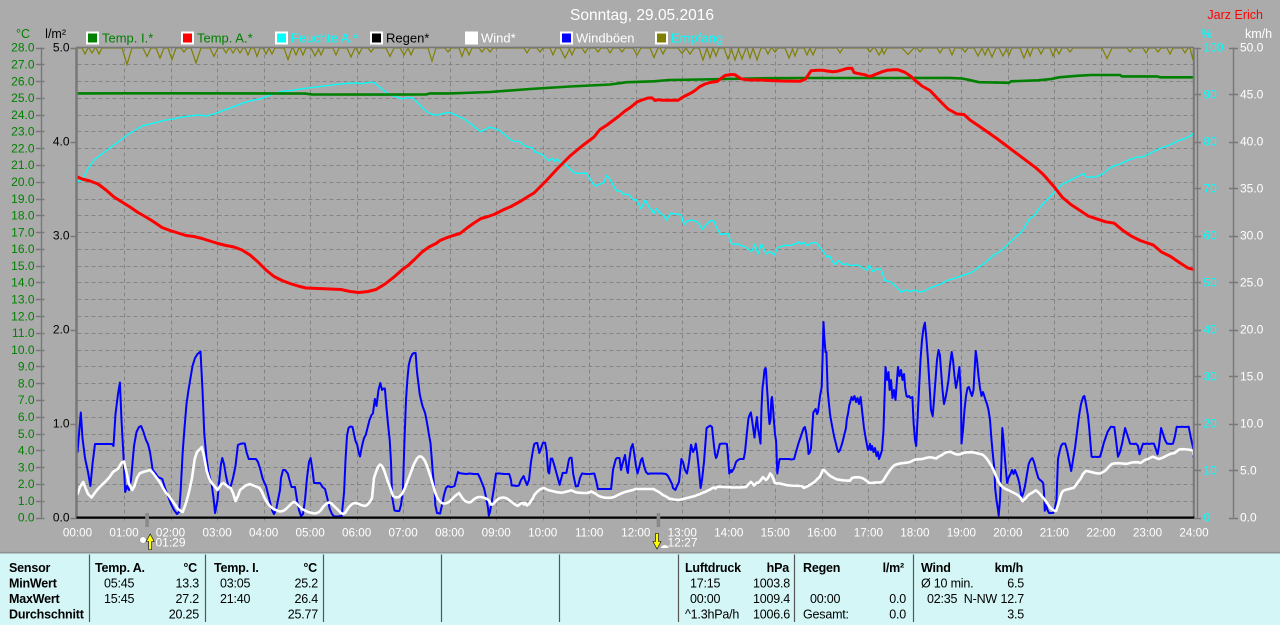 The height and width of the screenshot is (625, 1280). What do you see at coordinates (697, 38) in the screenshot?
I see `svg-text: Empfang` at bounding box center [697, 38].